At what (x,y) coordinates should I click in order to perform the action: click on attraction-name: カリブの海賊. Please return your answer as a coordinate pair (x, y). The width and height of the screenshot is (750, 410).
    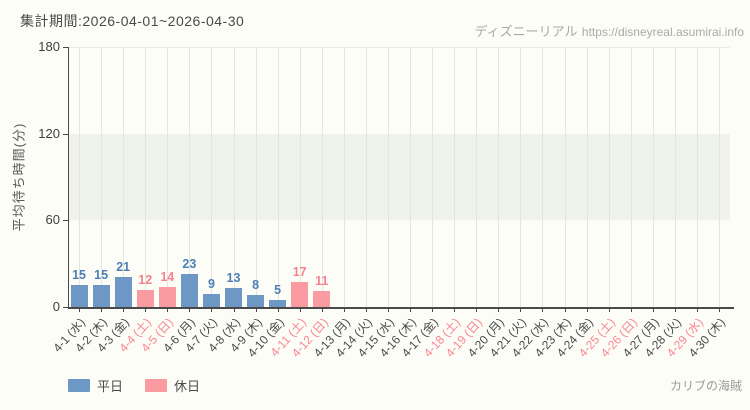
    Looking at the image, I should click on (705, 386).